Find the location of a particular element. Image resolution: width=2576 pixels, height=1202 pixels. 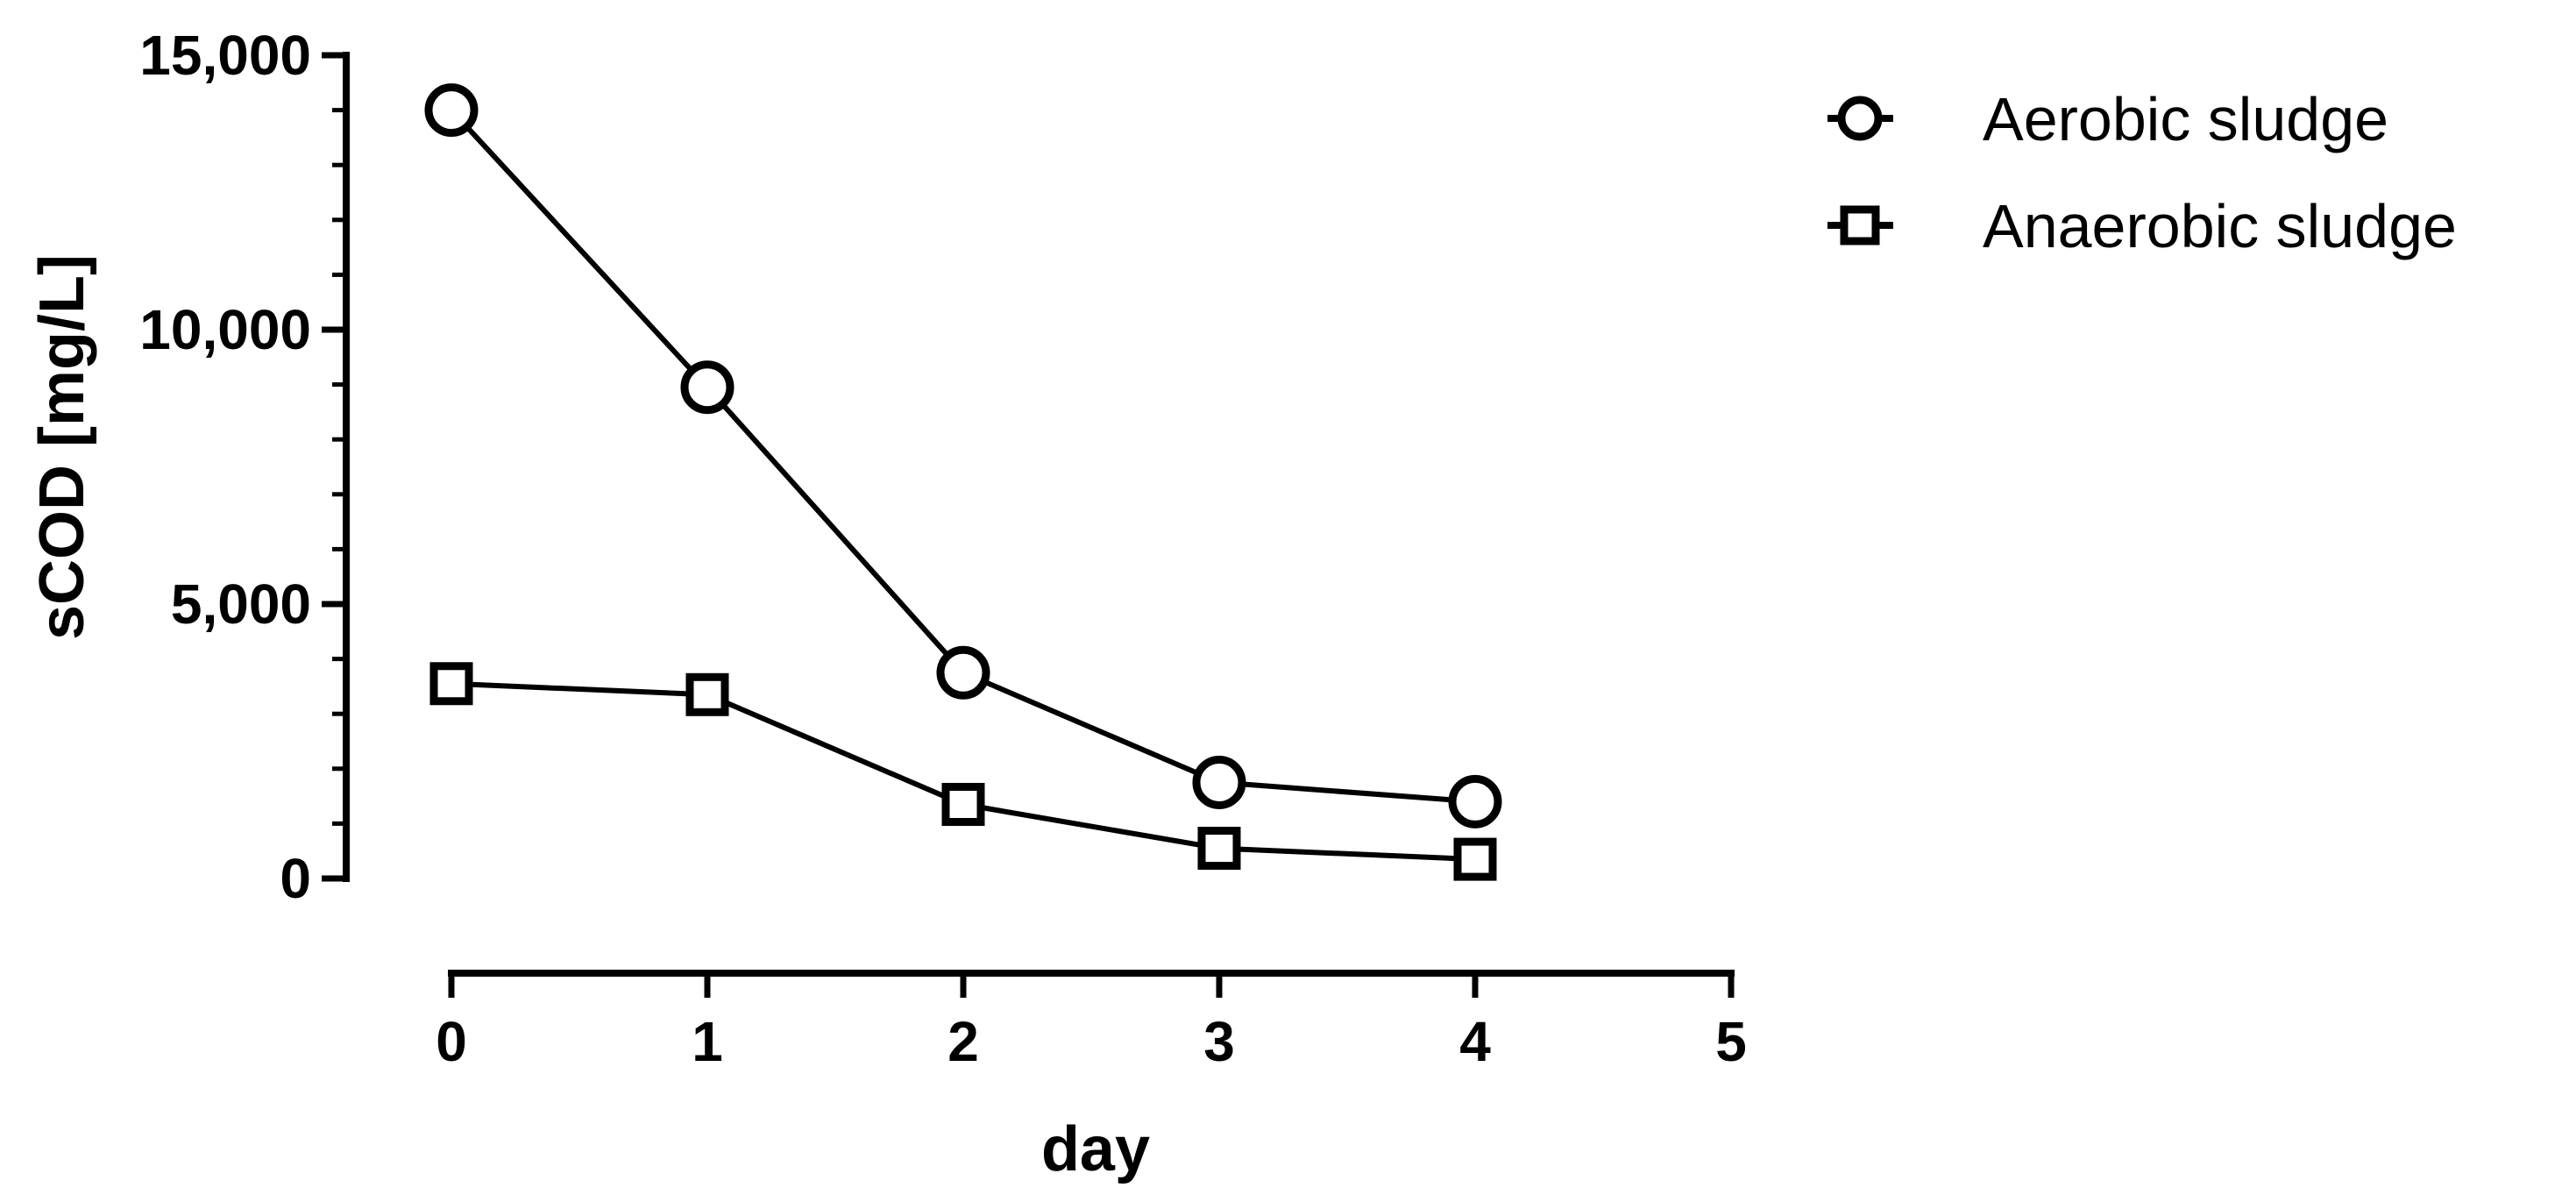

legend-item-anaerobic: Anaerobic sludge is located at coordinates (2142, 226).